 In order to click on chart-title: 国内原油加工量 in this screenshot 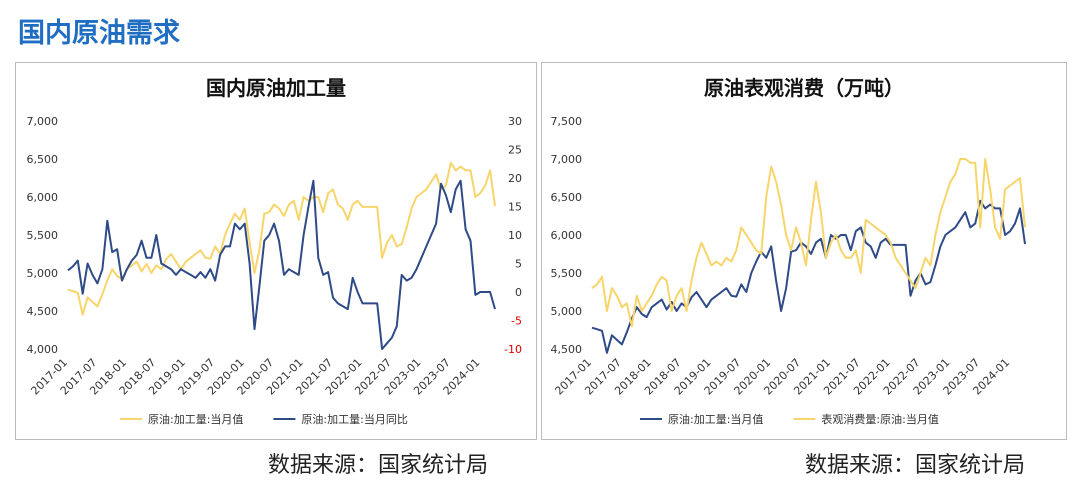, I will do `click(276, 88)`.